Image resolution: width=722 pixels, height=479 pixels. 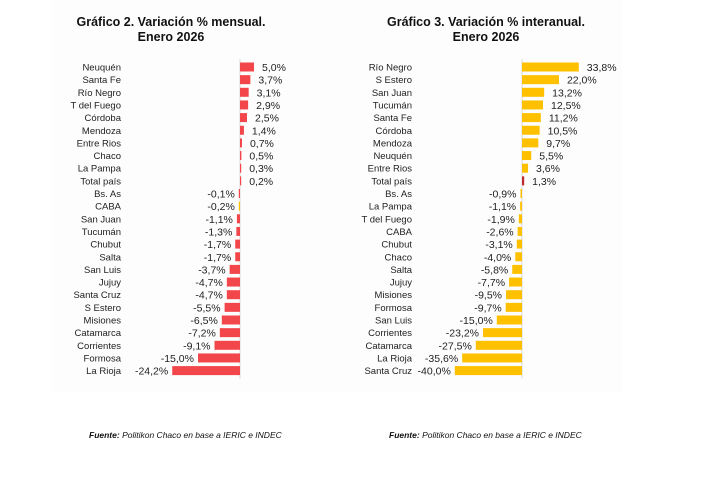 I want to click on bar-santa-fe, so click(x=531, y=118).